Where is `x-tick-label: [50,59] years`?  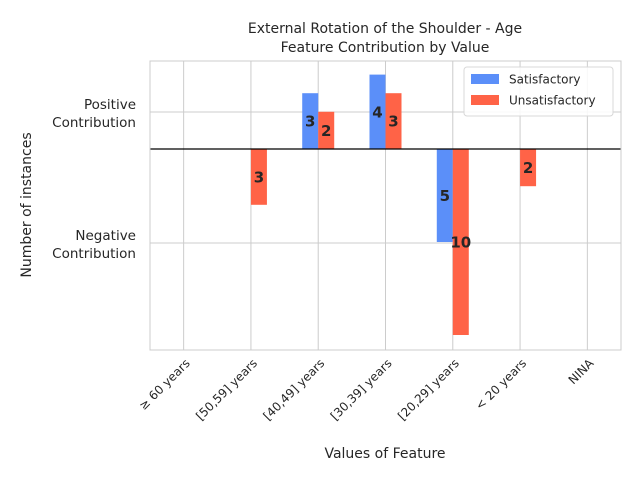
x-tick-label: [50,59] years is located at coordinates (226, 389).